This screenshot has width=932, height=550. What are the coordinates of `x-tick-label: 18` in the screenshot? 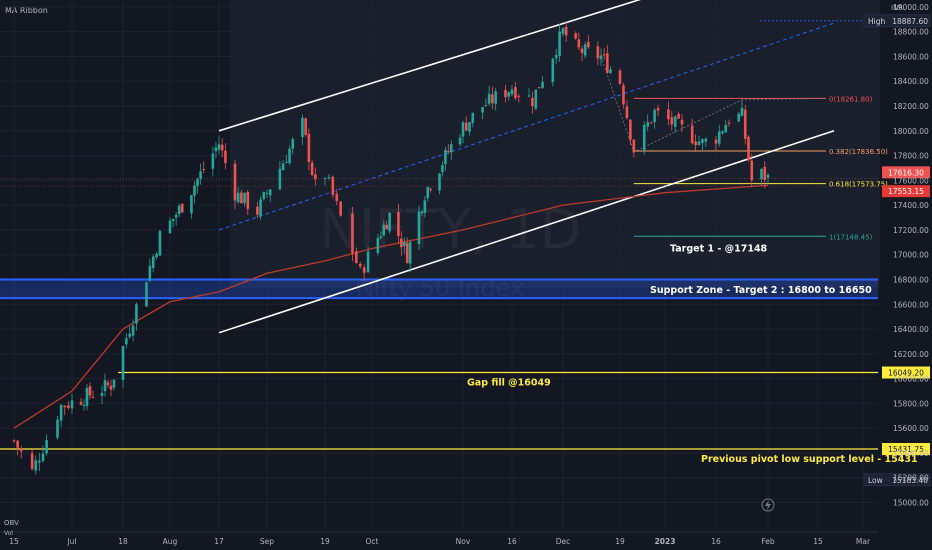 It's located at (123, 541).